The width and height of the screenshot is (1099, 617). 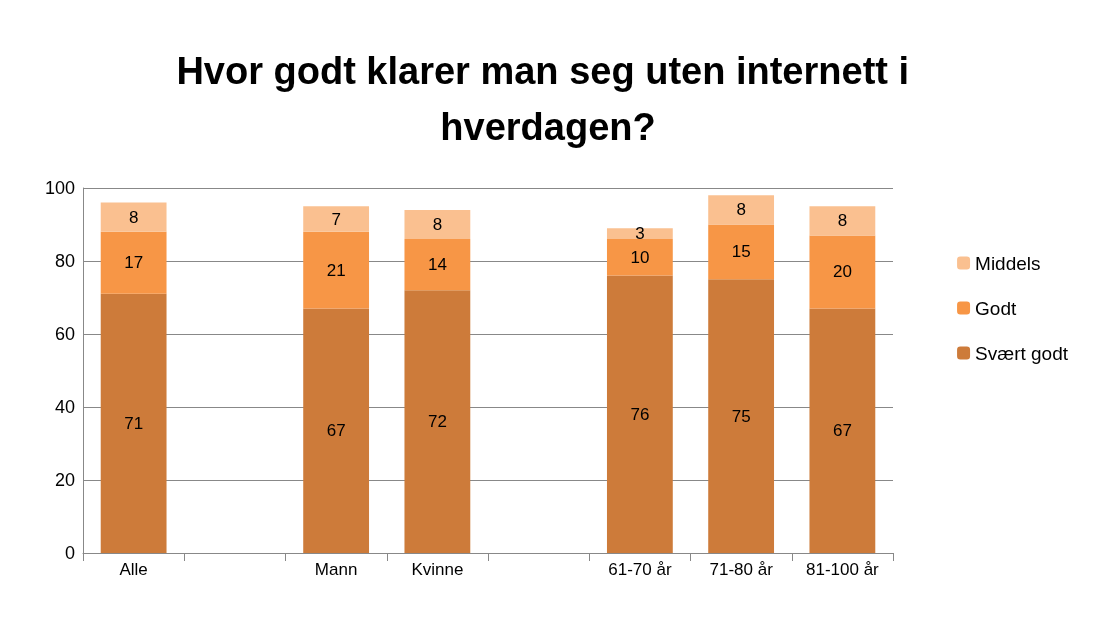 I want to click on data-label: 10, so click(x=640, y=257).